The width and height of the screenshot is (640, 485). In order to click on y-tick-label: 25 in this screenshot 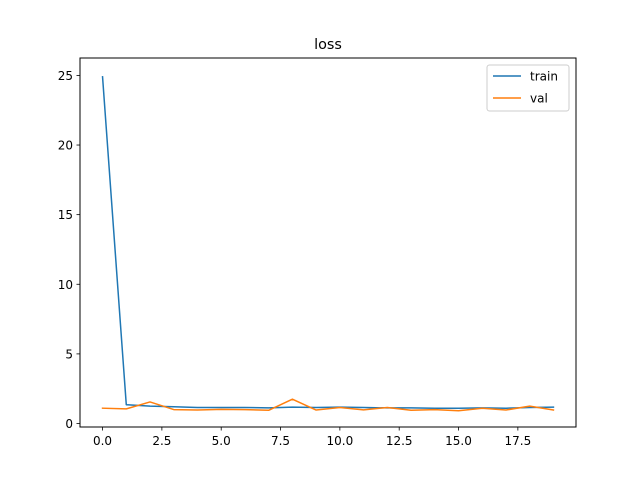, I will do `click(65, 76)`.